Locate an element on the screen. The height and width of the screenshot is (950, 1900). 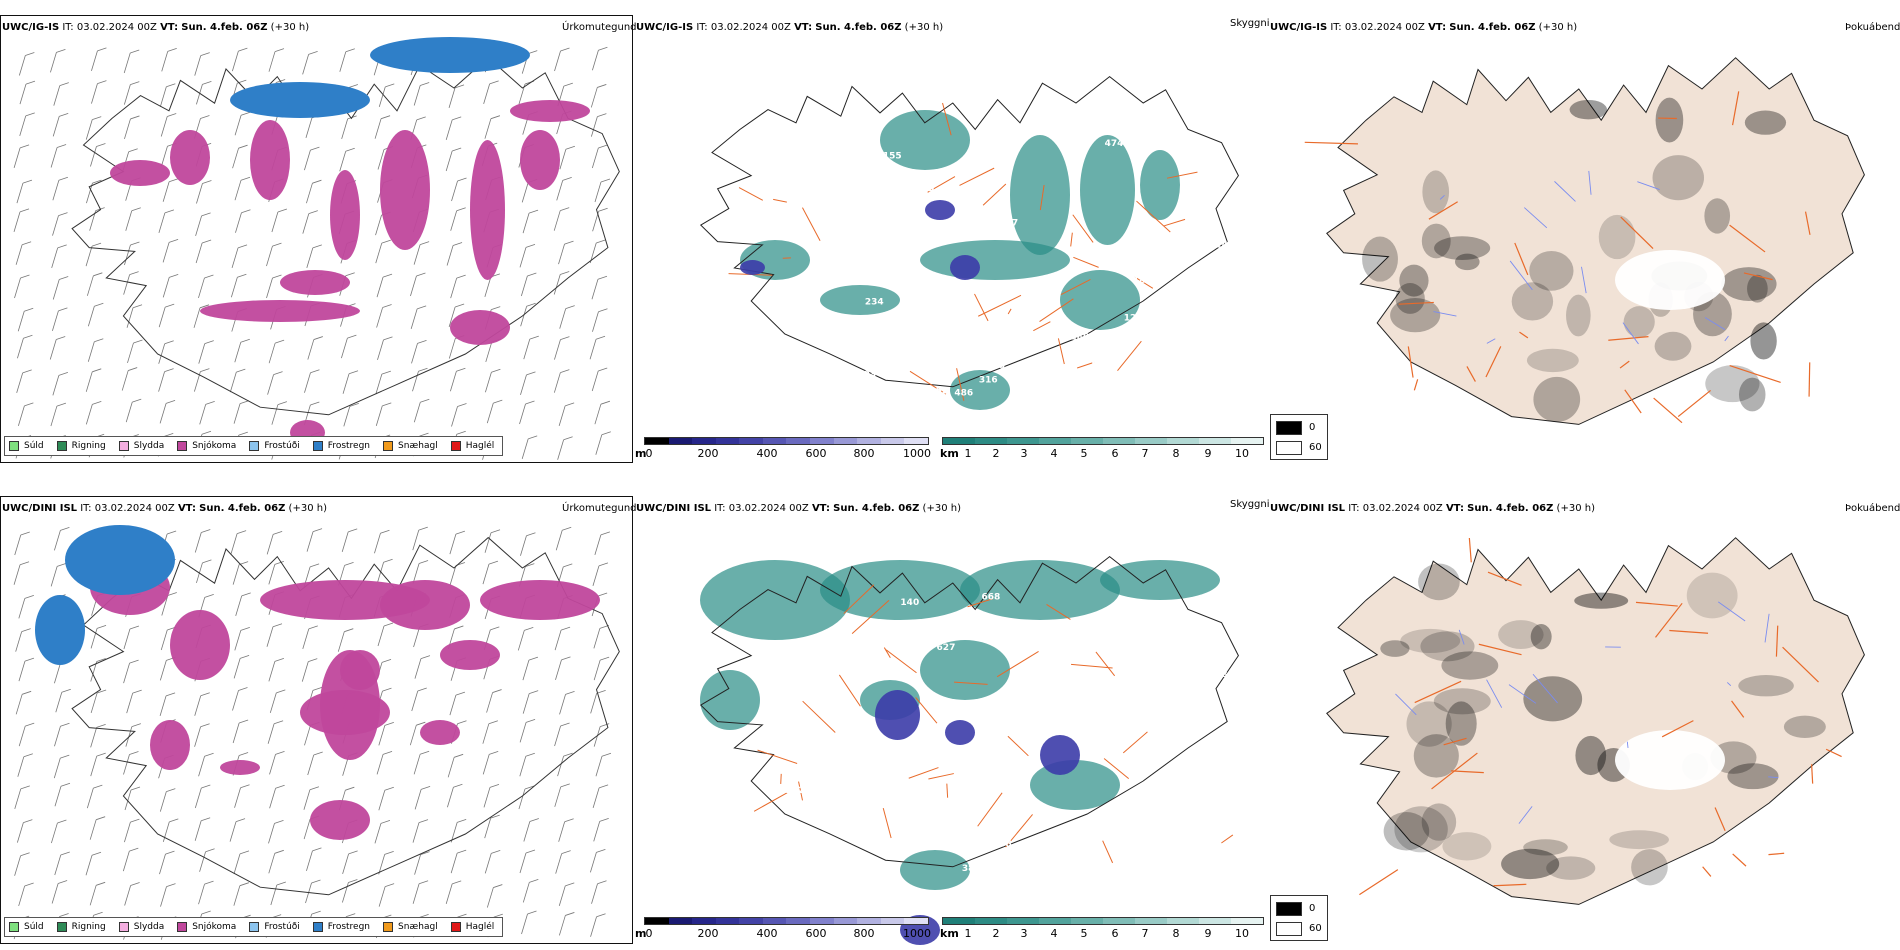
panel-title-precip-top: Úrkomutegund is located at coordinates (599, 27).